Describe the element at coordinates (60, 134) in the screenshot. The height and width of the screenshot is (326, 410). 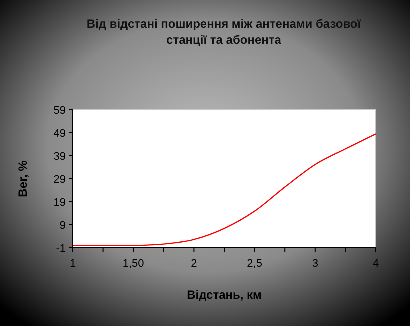
I see `y-tick-label: 49` at that location.